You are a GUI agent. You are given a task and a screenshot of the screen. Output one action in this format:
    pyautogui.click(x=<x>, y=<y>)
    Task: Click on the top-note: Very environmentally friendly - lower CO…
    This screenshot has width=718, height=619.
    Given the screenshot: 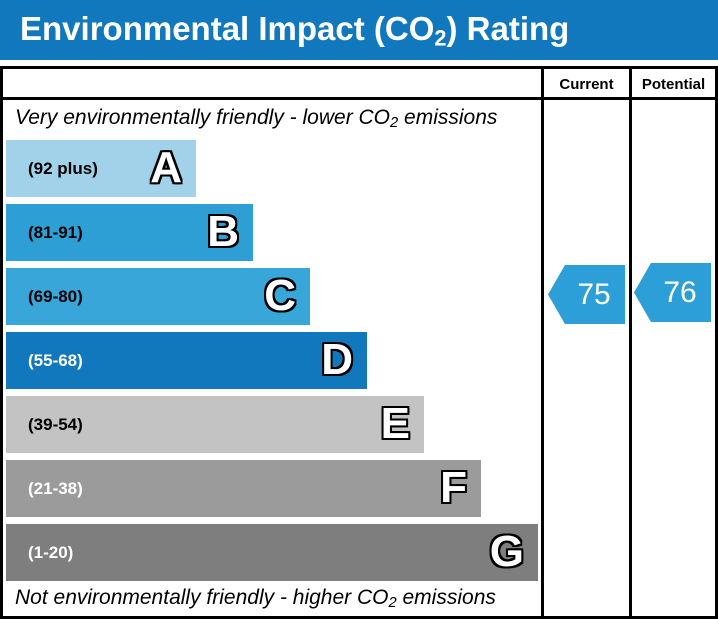 What is the action you would take?
    pyautogui.click(x=256, y=118)
    